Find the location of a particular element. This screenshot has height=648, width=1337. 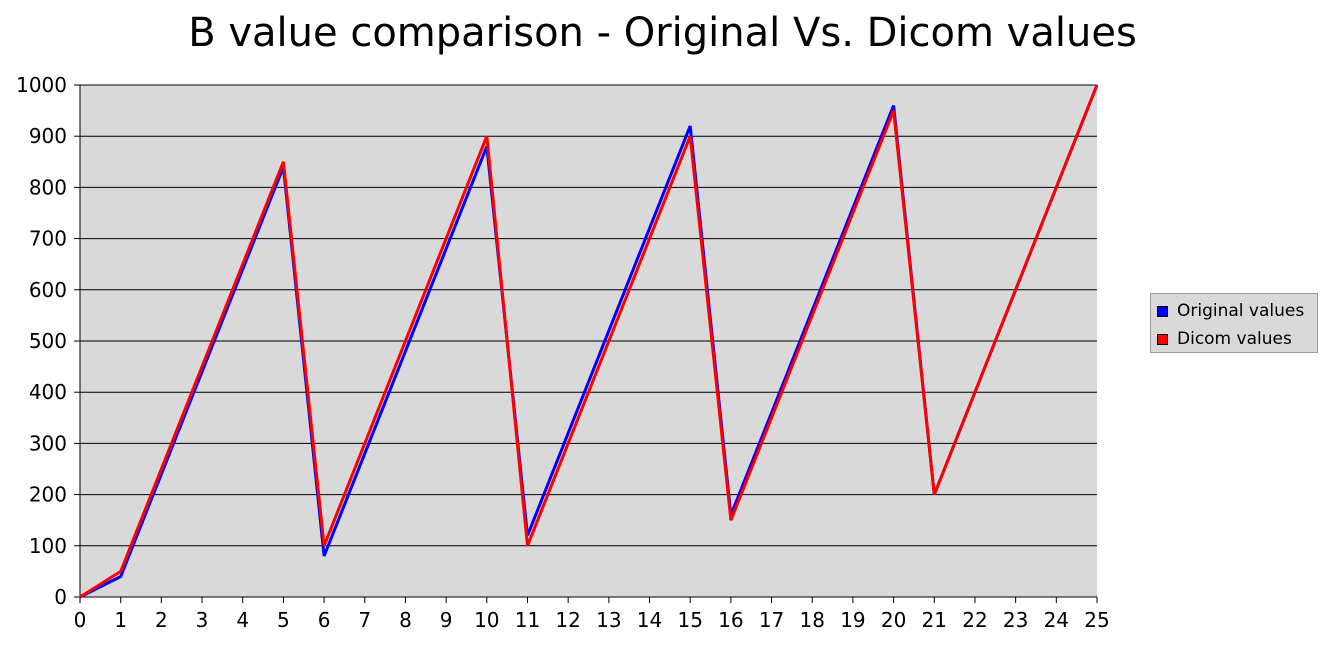

y-tick-label: 700 is located at coordinates (48, 239).